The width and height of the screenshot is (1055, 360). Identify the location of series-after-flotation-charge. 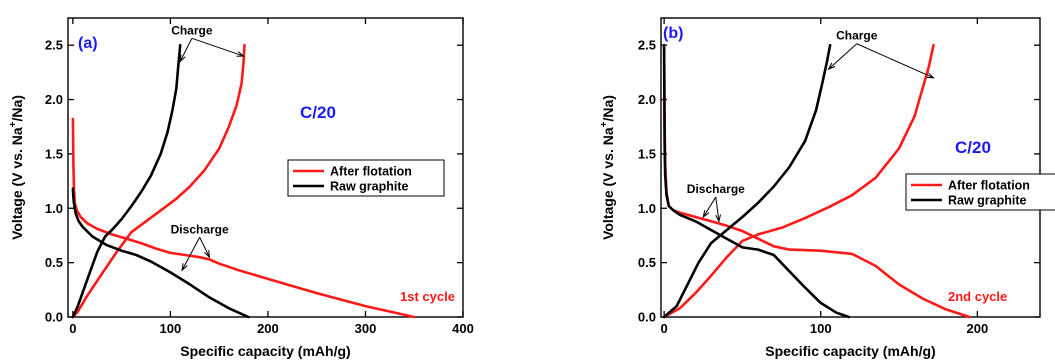
(158, 181).